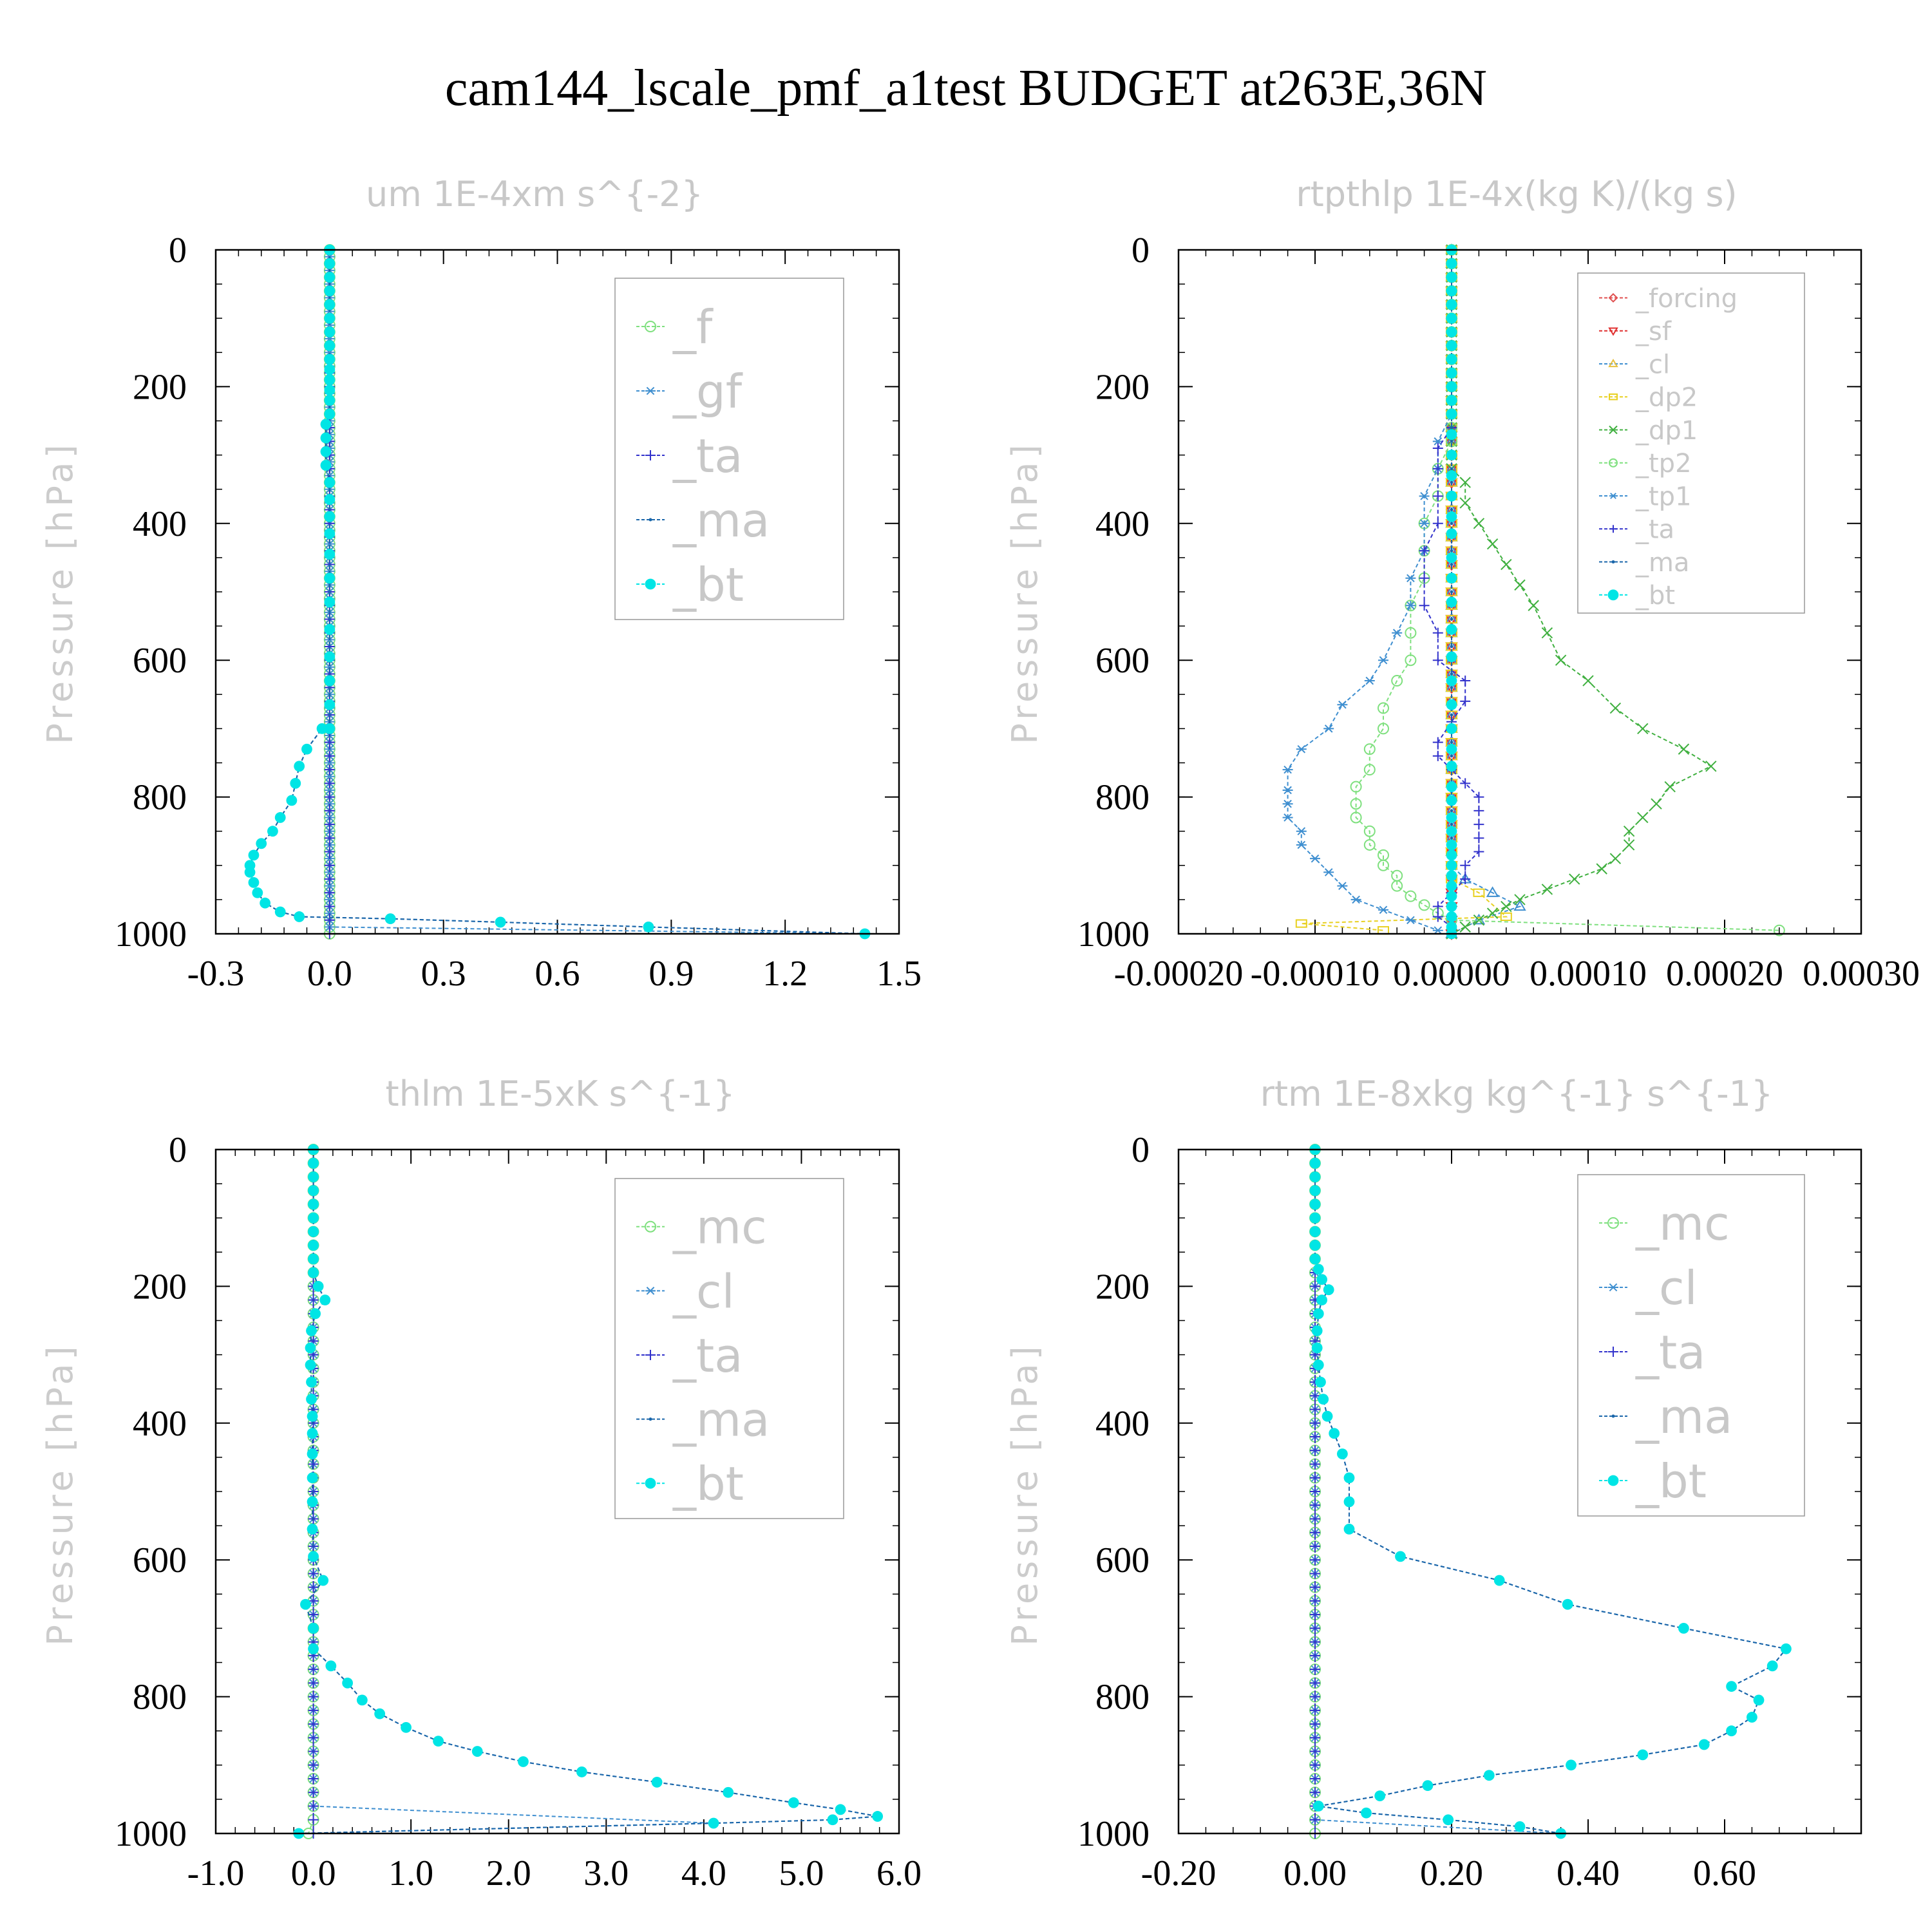 Image resolution: width=1932 pixels, height=1932 pixels. I want to click on legend-label: _ta, so click(708, 1356).